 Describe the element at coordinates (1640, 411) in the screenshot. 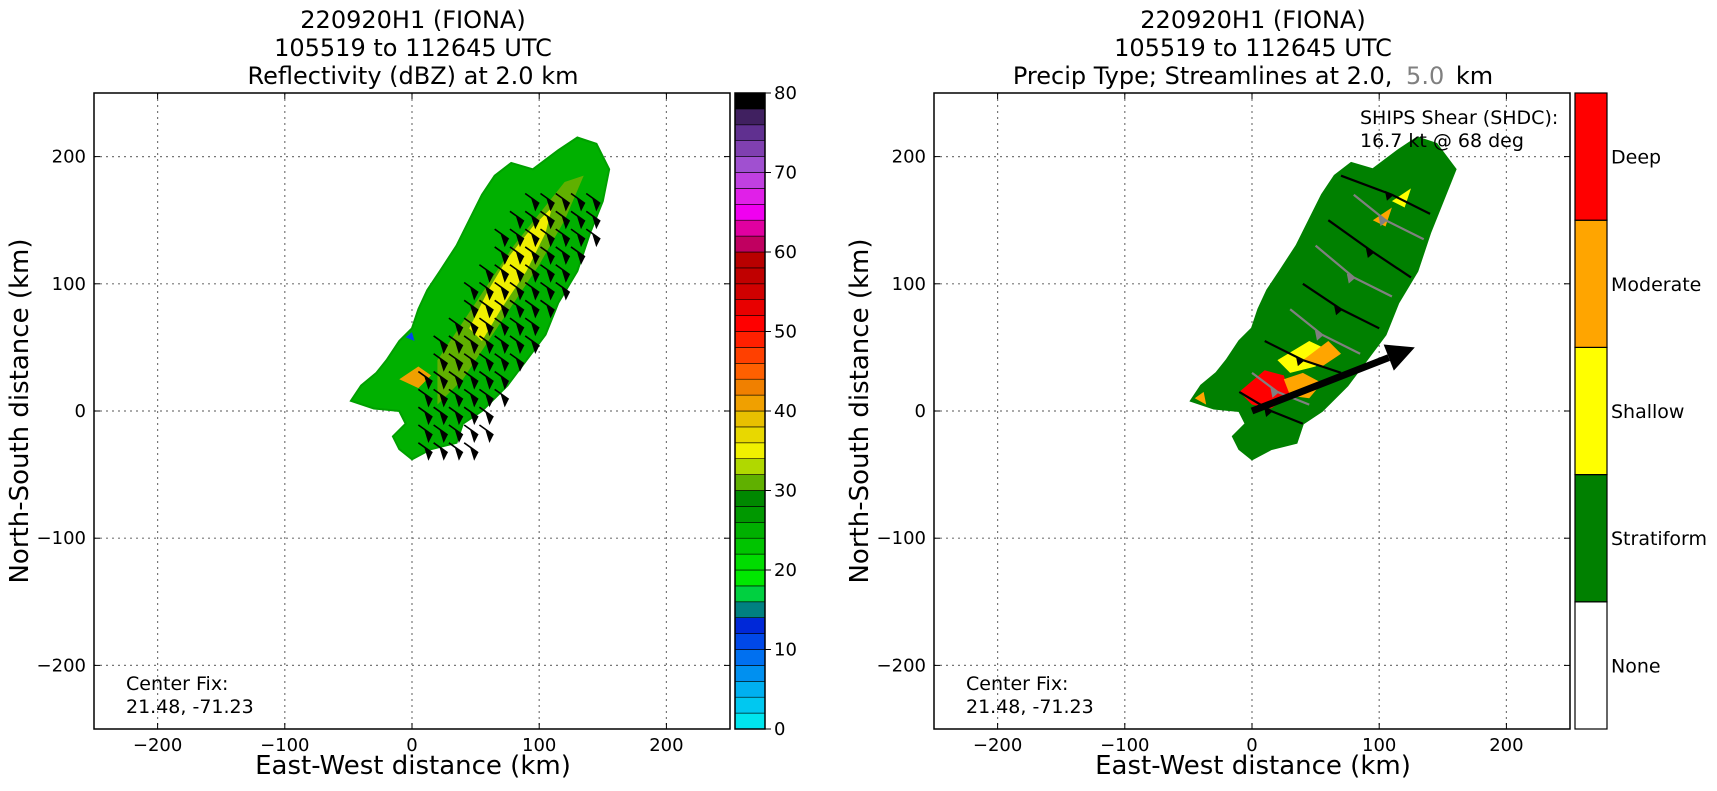

I see `precip-type-legend: None Stratiform Shallow Moderate Deep` at that location.